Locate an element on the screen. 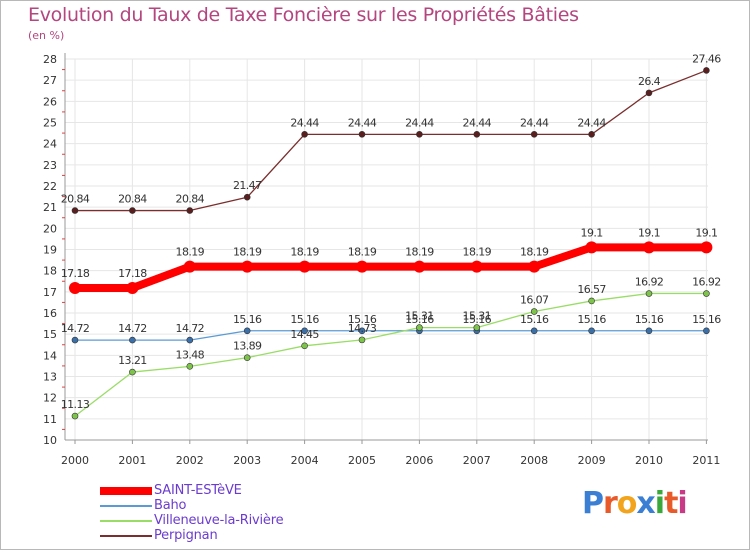  y-tick-label: 22 is located at coordinates (50, 186).